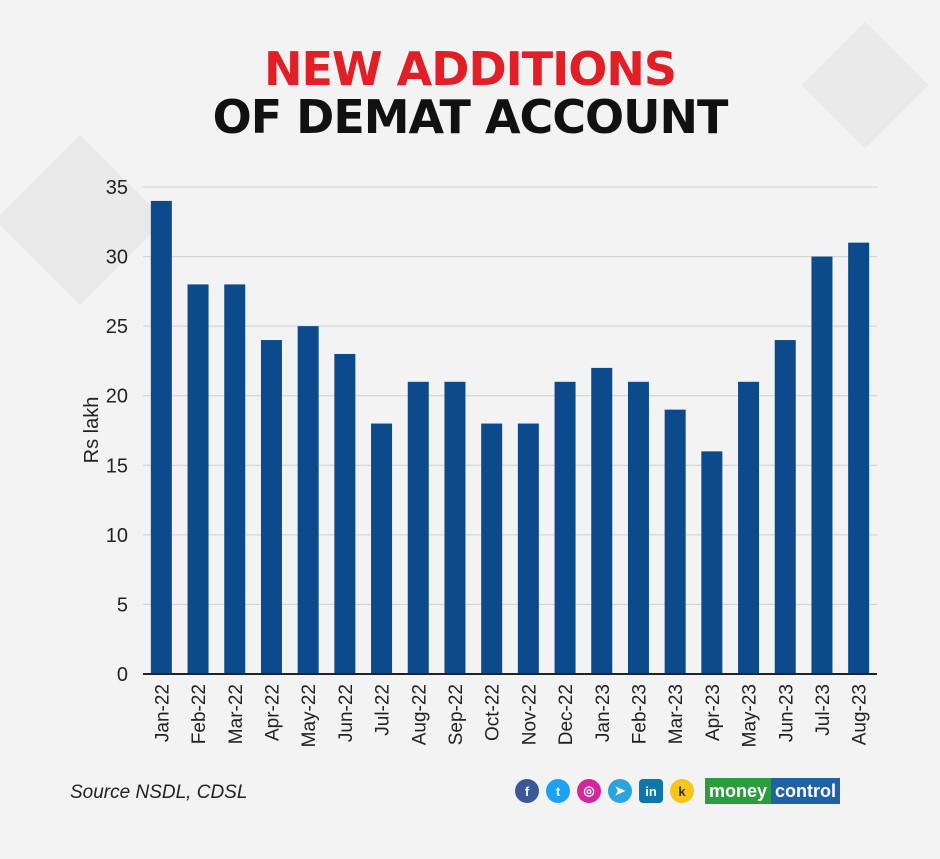 The width and height of the screenshot is (940, 859). What do you see at coordinates (860, 714) in the screenshot?
I see `x-tick-label: Aug-23` at bounding box center [860, 714].